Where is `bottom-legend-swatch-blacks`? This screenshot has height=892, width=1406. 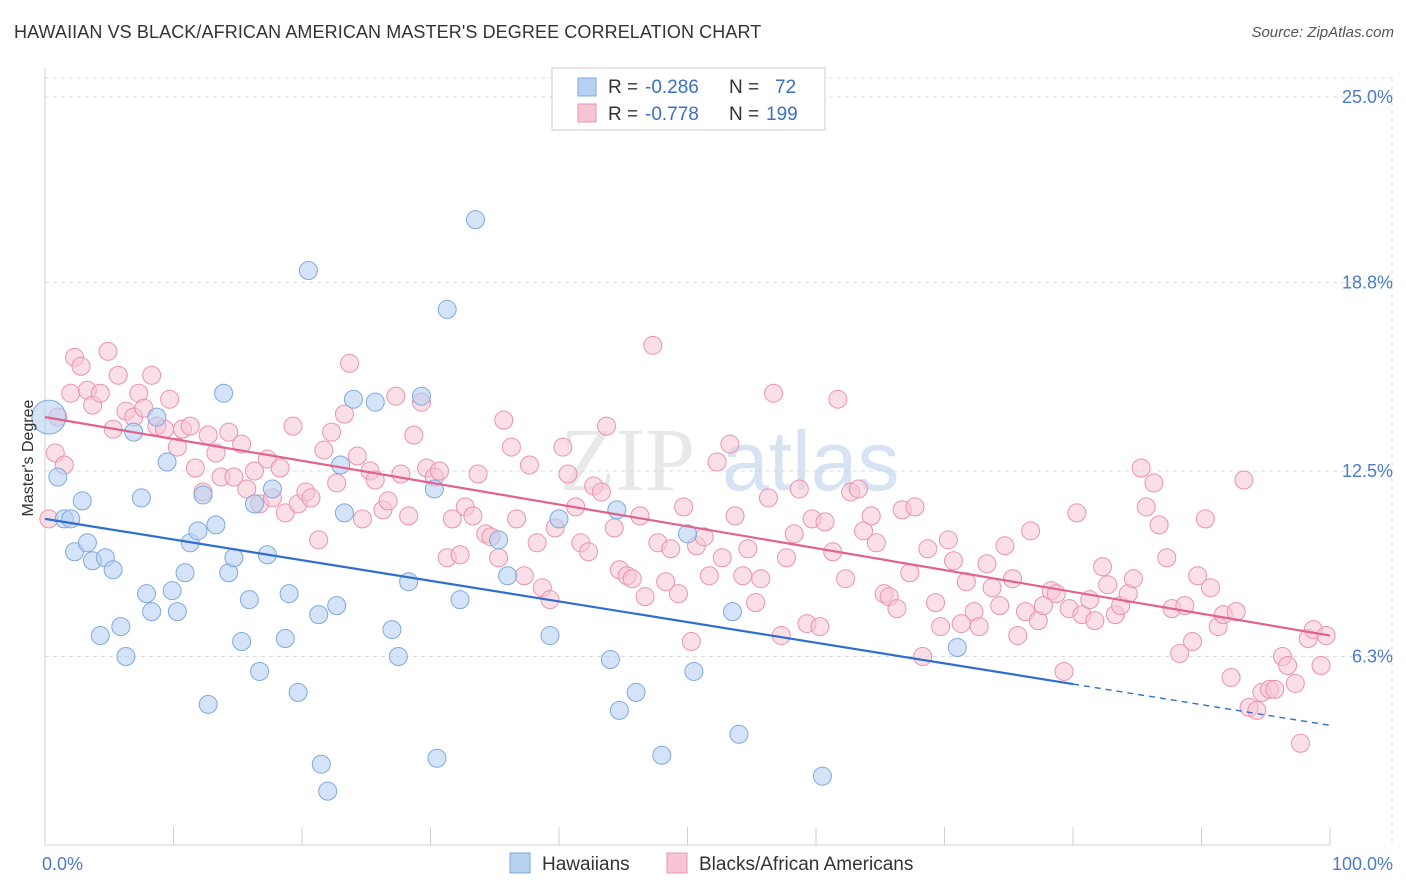 bottom-legend-swatch-blacks is located at coordinates (677, 863).